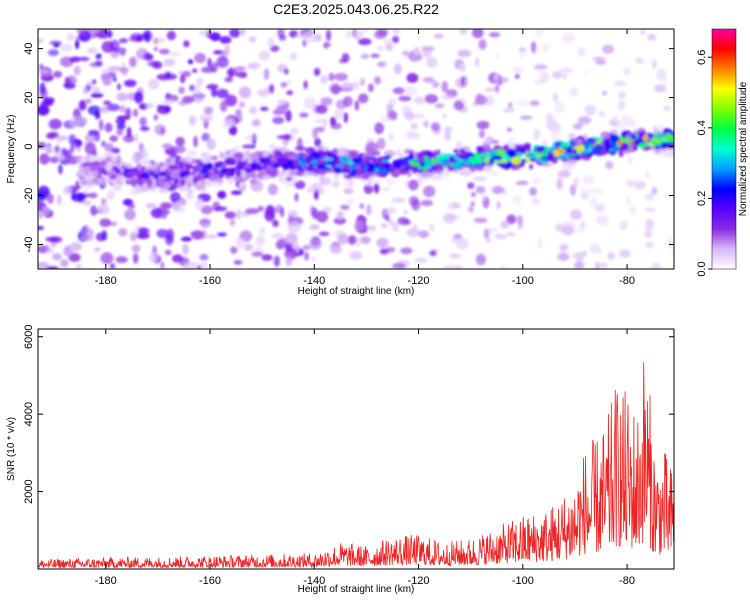 The image size is (750, 600). What do you see at coordinates (106, 281) in the screenshot?
I see `x-tick-label: -180` at bounding box center [106, 281].